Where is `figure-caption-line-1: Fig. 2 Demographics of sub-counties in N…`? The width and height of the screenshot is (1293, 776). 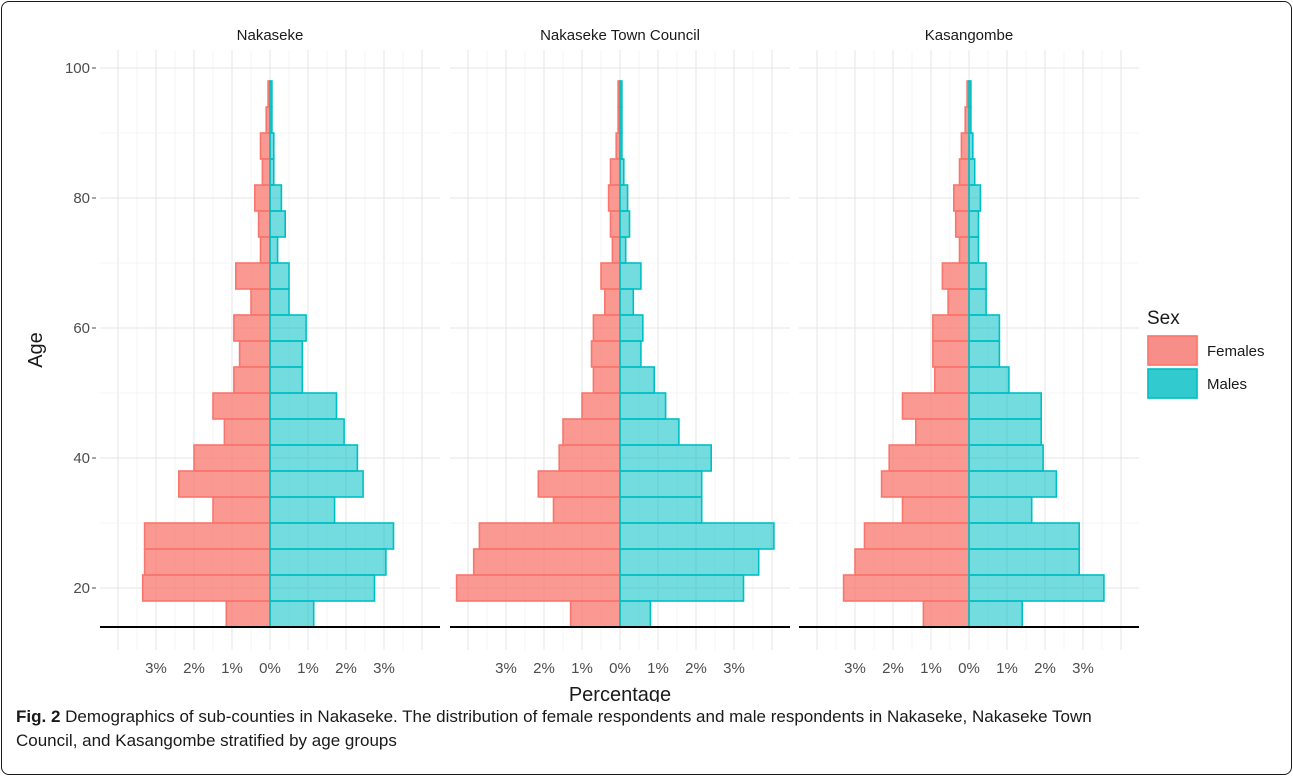
figure-caption-line-1: Fig. 2 Demographics of sub-counties in N… is located at coordinates (646, 717).